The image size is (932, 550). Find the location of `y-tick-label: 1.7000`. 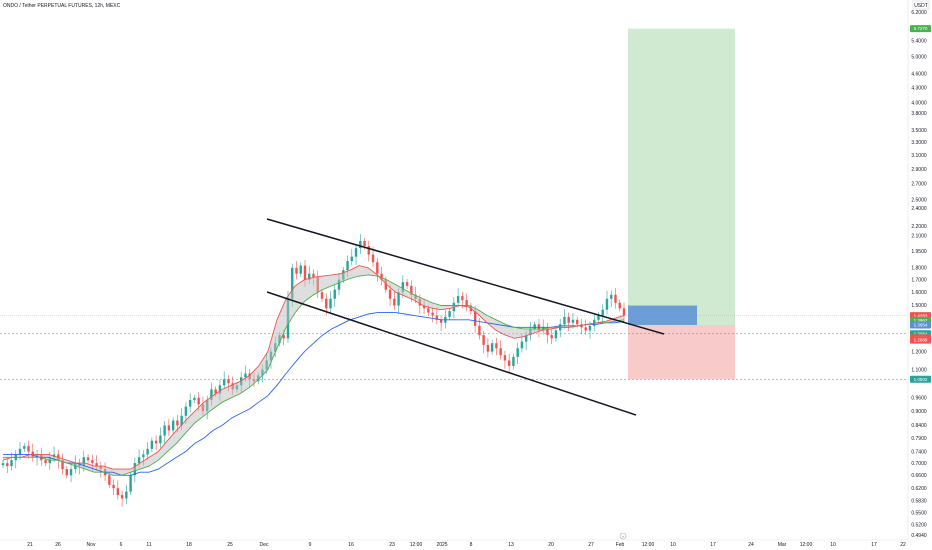

y-tick-label: 1.7000 is located at coordinates (919, 280).